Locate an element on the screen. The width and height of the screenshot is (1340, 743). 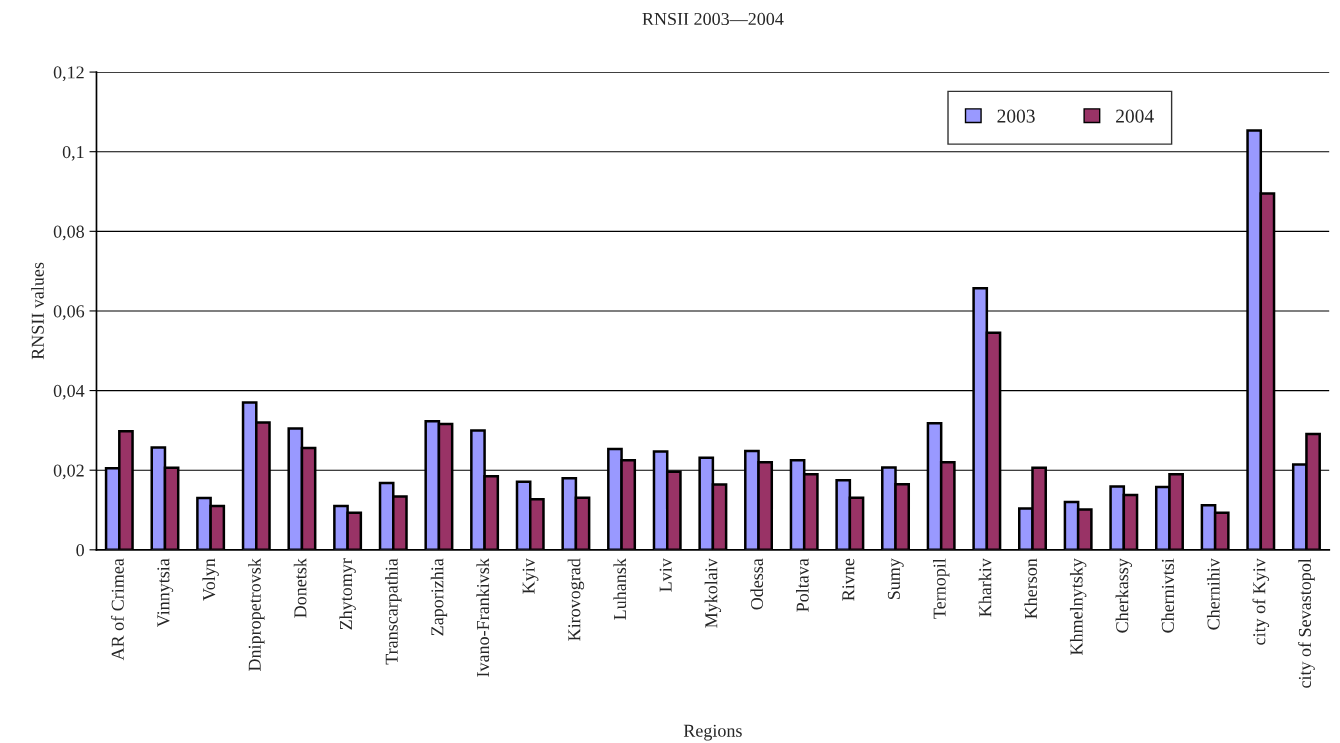
x-tick-label: Odessa is located at coordinates (757, 584).